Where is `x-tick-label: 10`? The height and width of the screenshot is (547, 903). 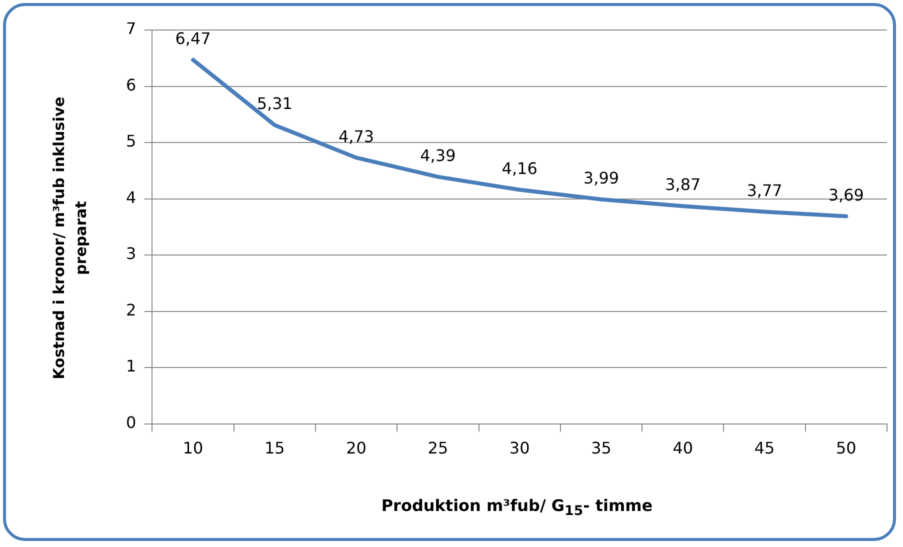
x-tick-label: 10 is located at coordinates (193, 448).